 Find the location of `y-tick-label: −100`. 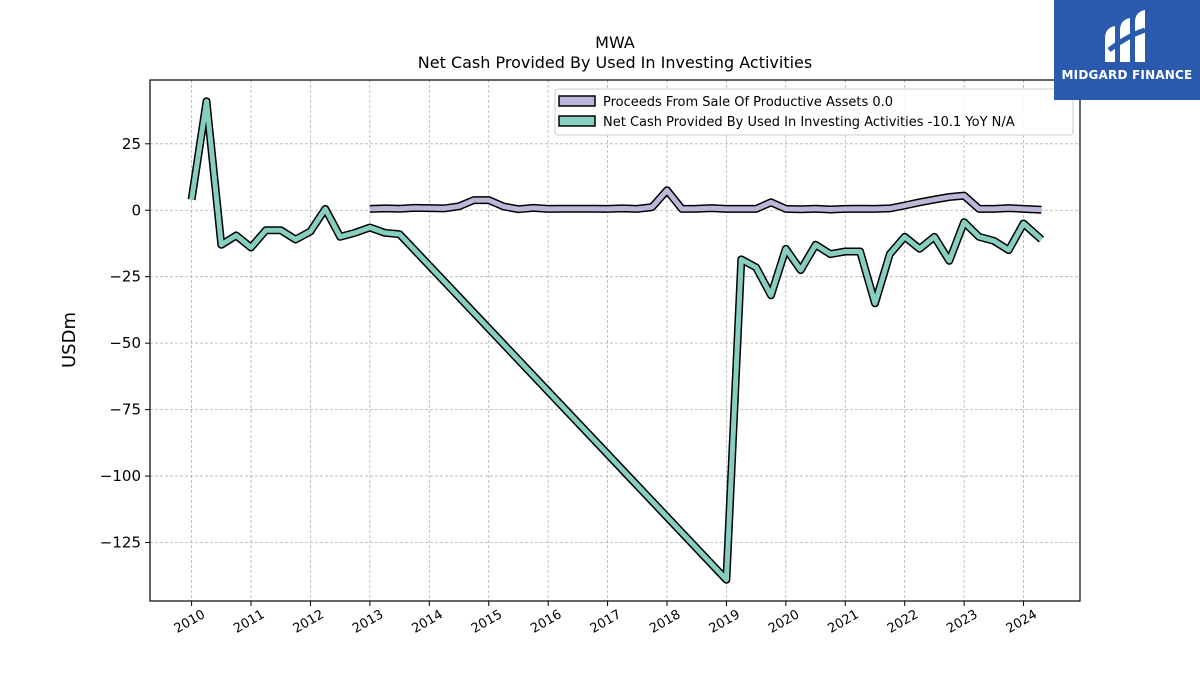

y-tick-label: −100 is located at coordinates (120, 476).